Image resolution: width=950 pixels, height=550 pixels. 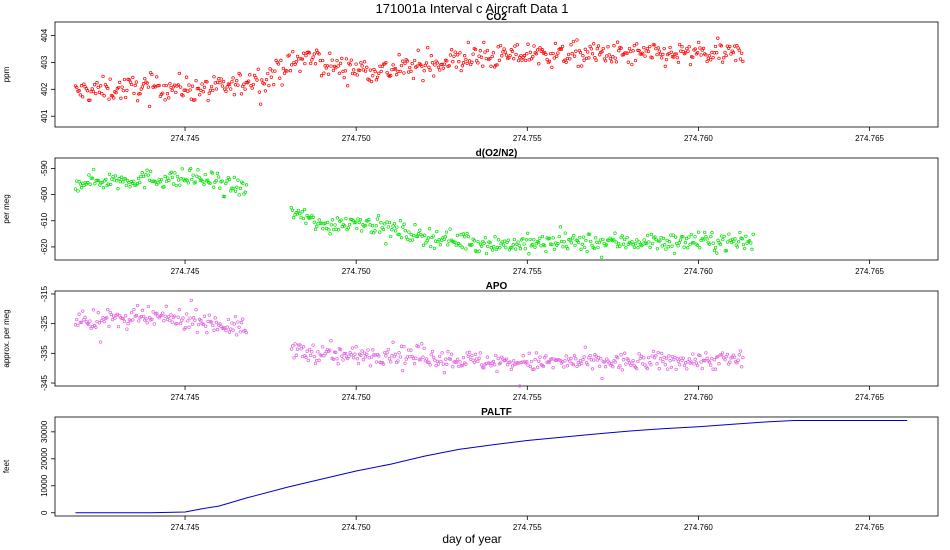 I want to click on y-tick-label: -325, so click(x=44, y=323).